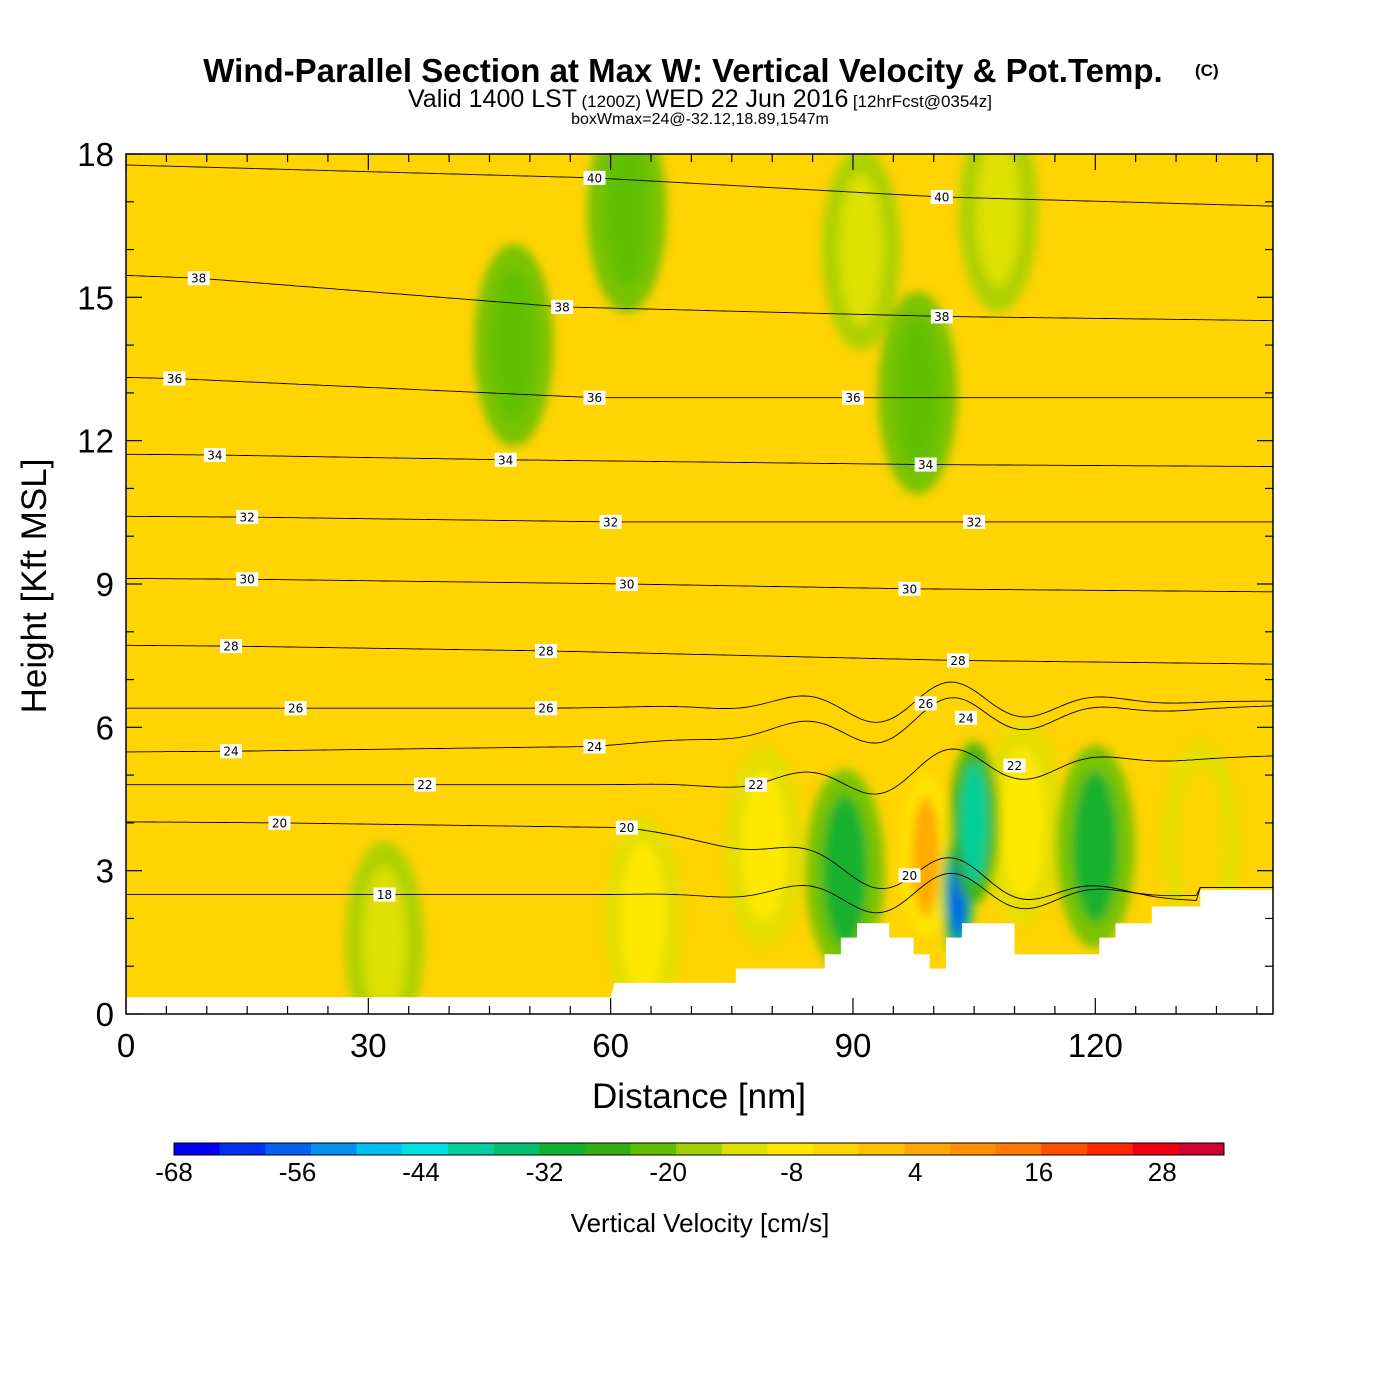 This screenshot has height=1400, width=1400. I want to click on contour-label-text: 18, so click(384, 895).